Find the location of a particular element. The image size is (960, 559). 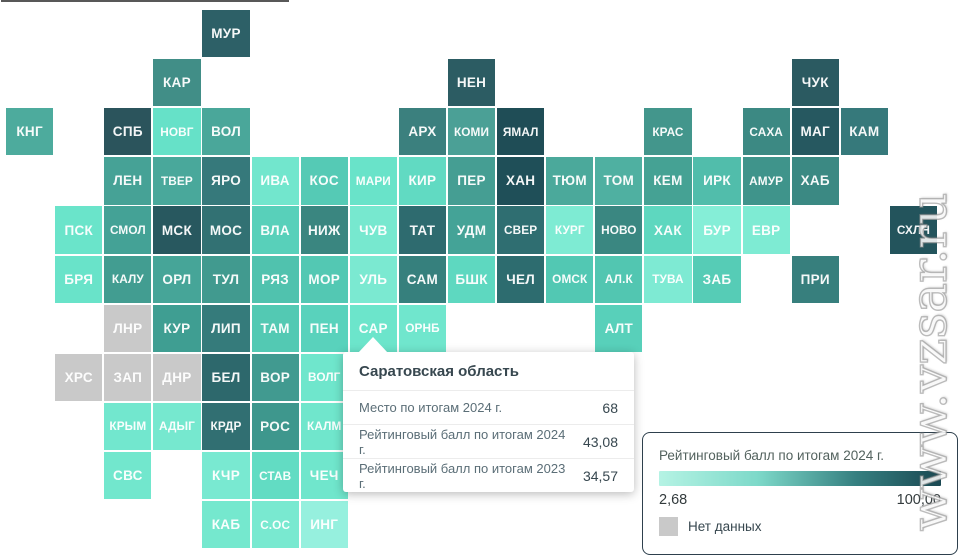

region-tile-ЧУВ: ЧУВ is located at coordinates (373, 230).